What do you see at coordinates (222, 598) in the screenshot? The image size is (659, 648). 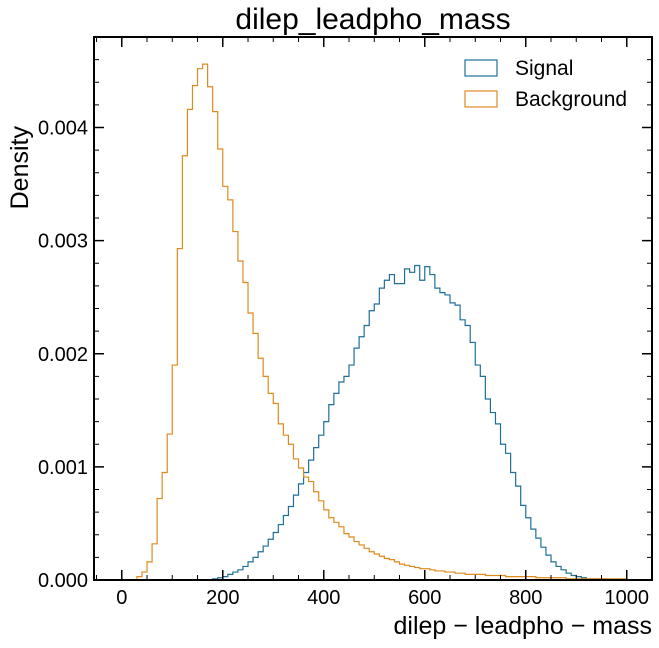 I see `x-tick-label: 200` at bounding box center [222, 598].